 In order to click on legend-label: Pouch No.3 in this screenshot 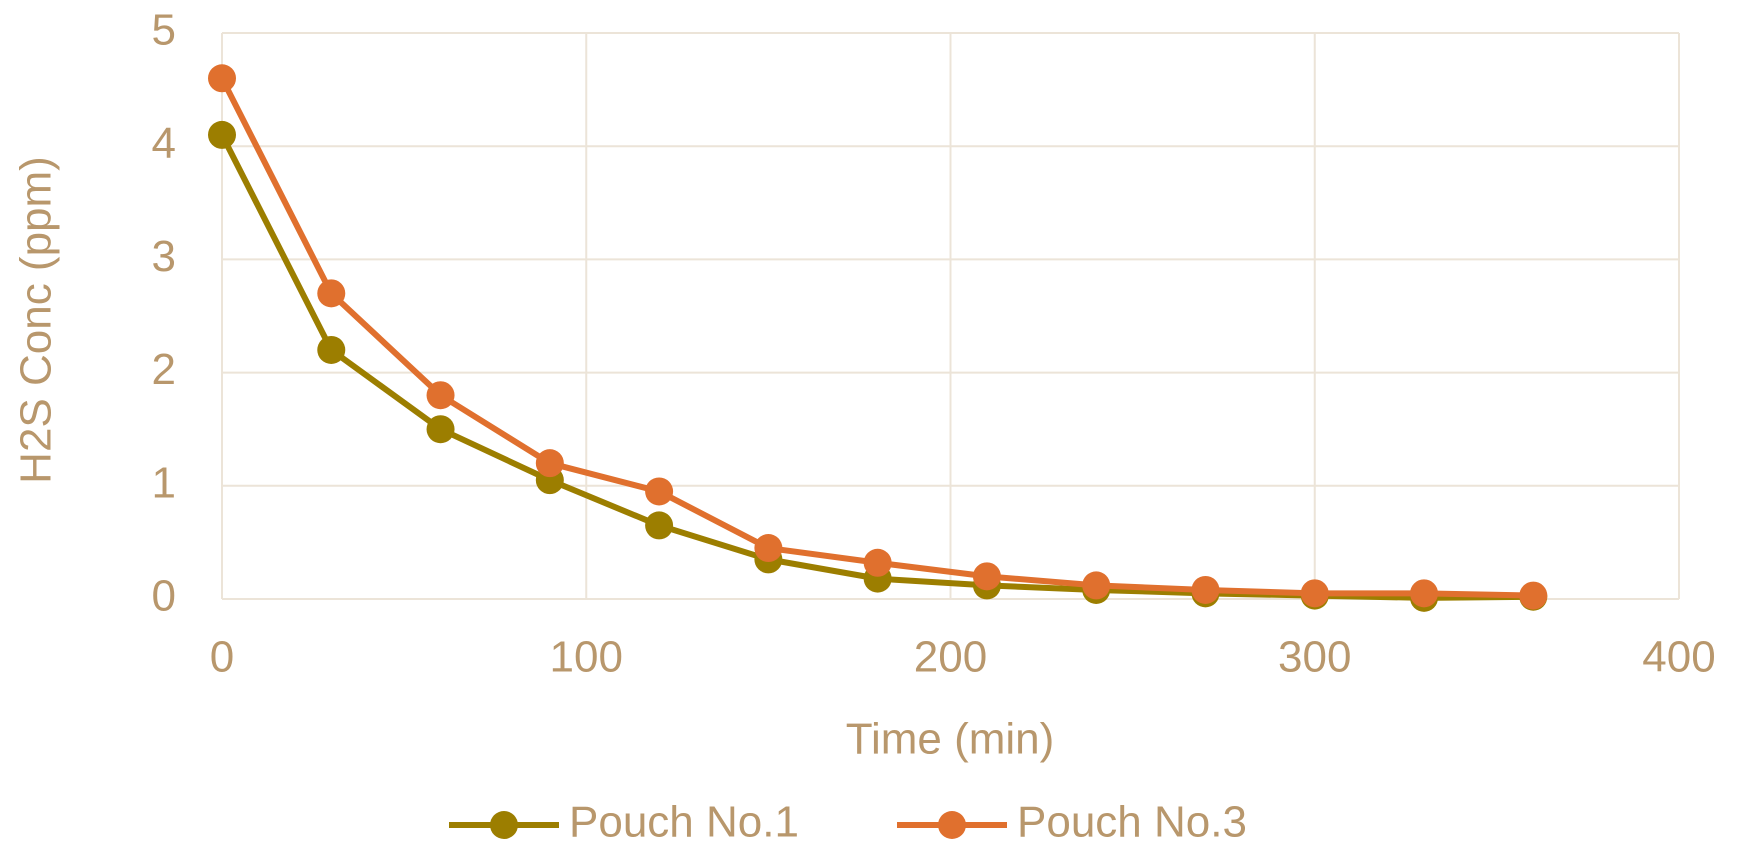, I will do `click(1132, 821)`.